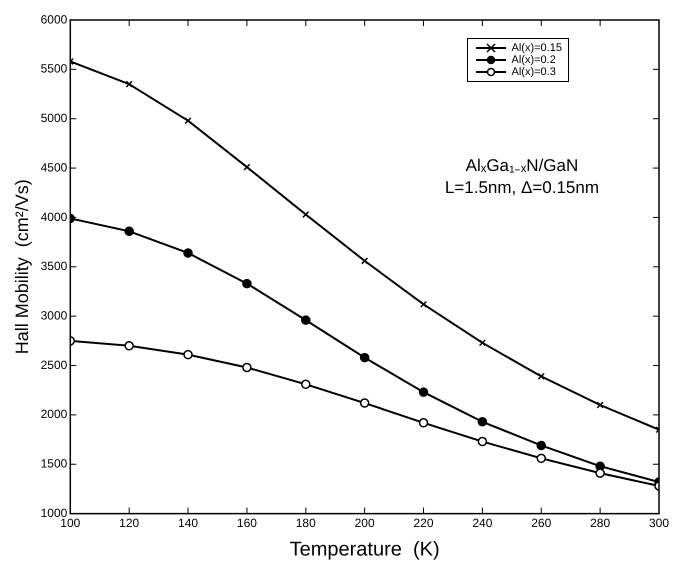  Describe the element at coordinates (129, 523) in the screenshot. I see `x-tick-label: 120` at that location.